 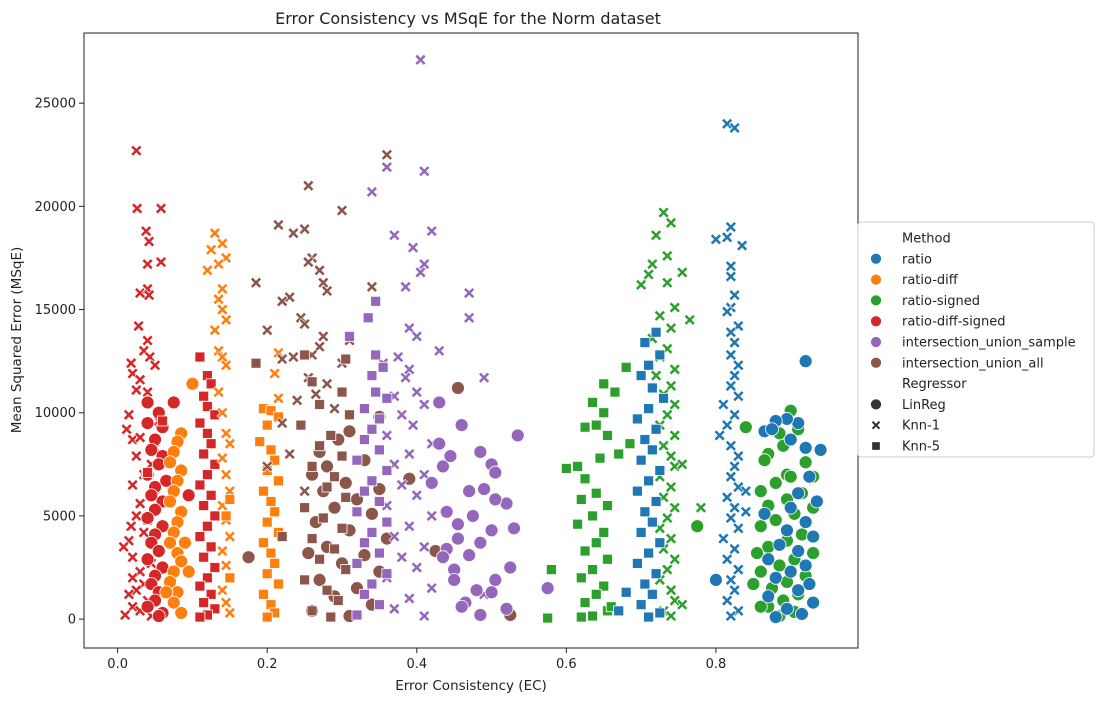 What do you see at coordinates (416, 660) in the screenshot?
I see `x-axis: 0.0 0.2 0.4 0.6 0.8` at bounding box center [416, 660].